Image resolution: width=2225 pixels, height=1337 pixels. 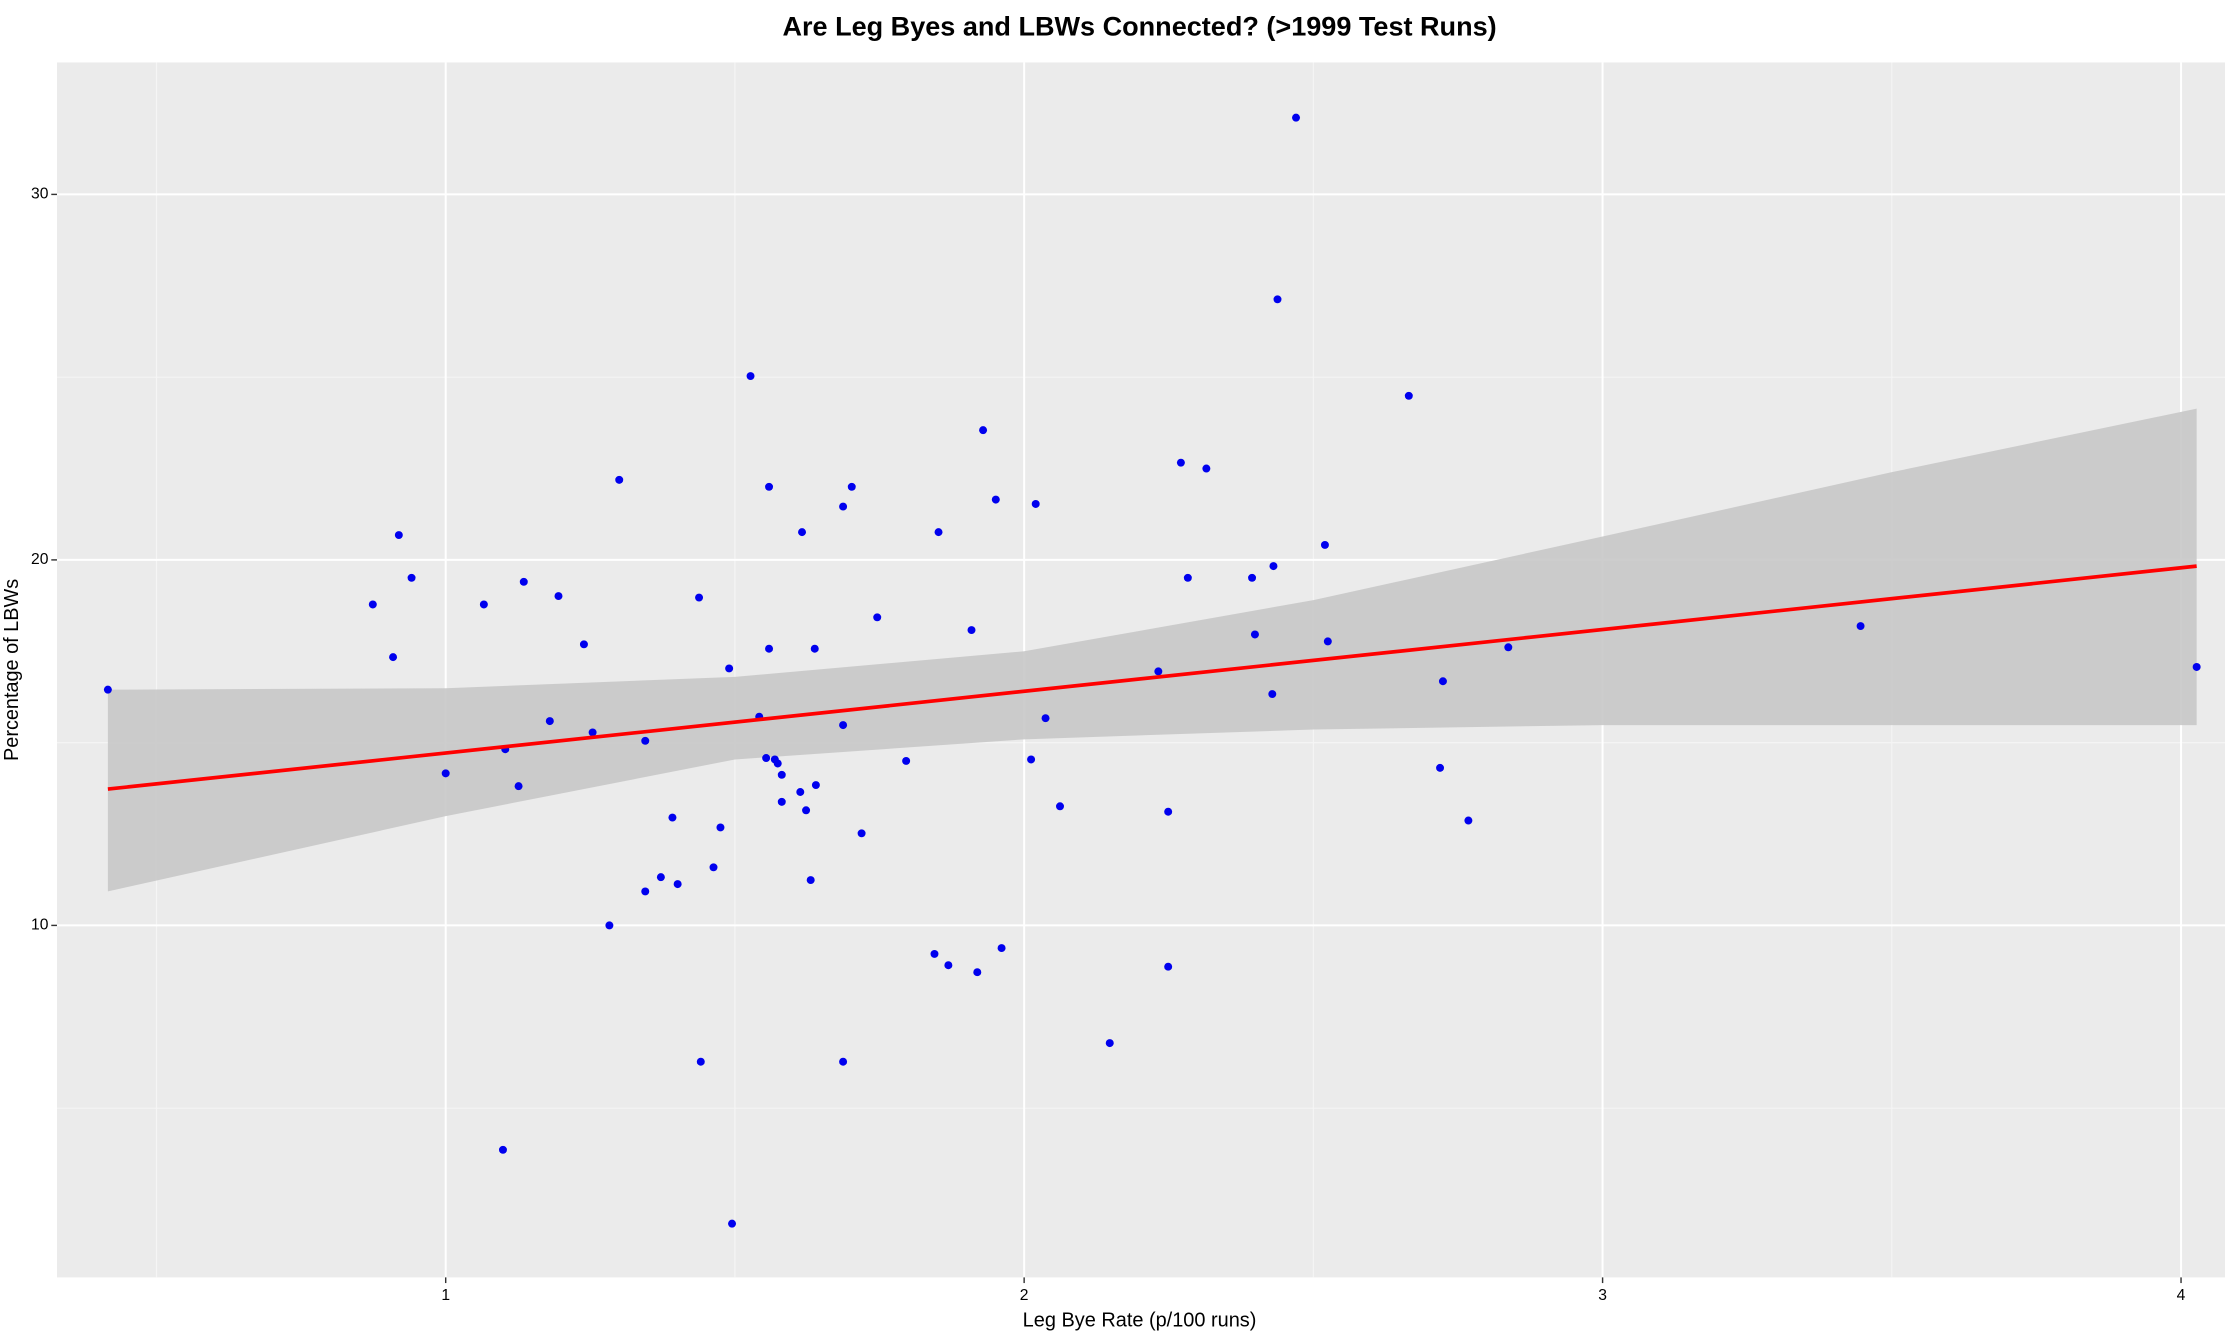 I want to click on y-tick-label: 30, so click(x=40, y=194).